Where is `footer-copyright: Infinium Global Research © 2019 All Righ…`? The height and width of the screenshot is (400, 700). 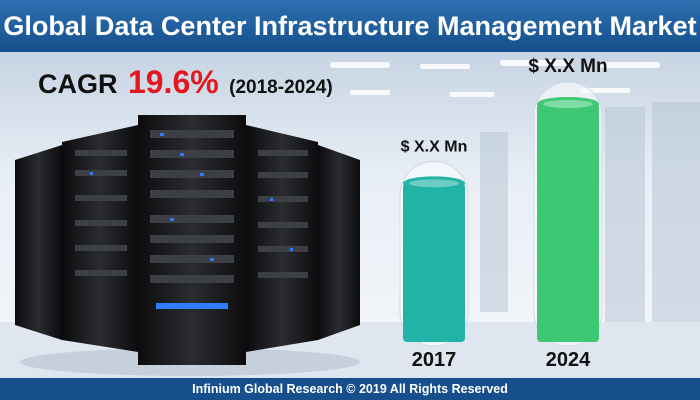
footer-copyright: Infinium Global Research © 2019 All Righ… is located at coordinates (350, 389).